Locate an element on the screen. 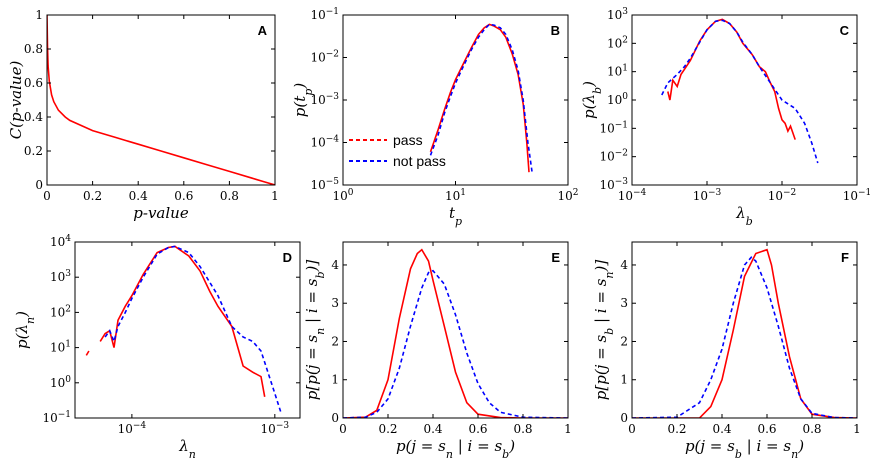 The image size is (872, 463). panel-letter: E is located at coordinates (555, 257).